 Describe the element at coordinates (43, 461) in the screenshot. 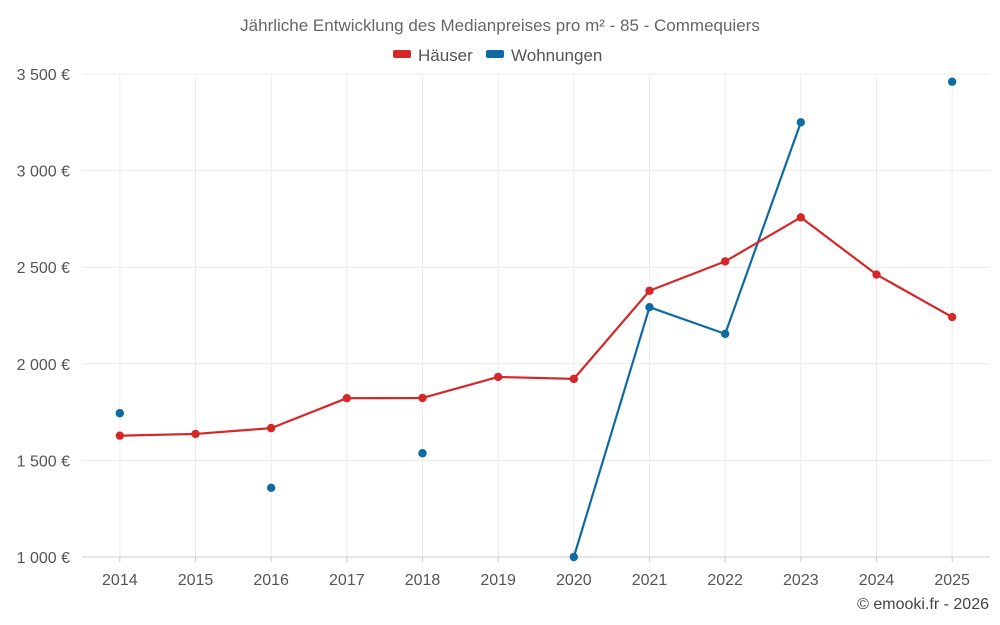

I see `y-tick-label: 1 500 €` at that location.